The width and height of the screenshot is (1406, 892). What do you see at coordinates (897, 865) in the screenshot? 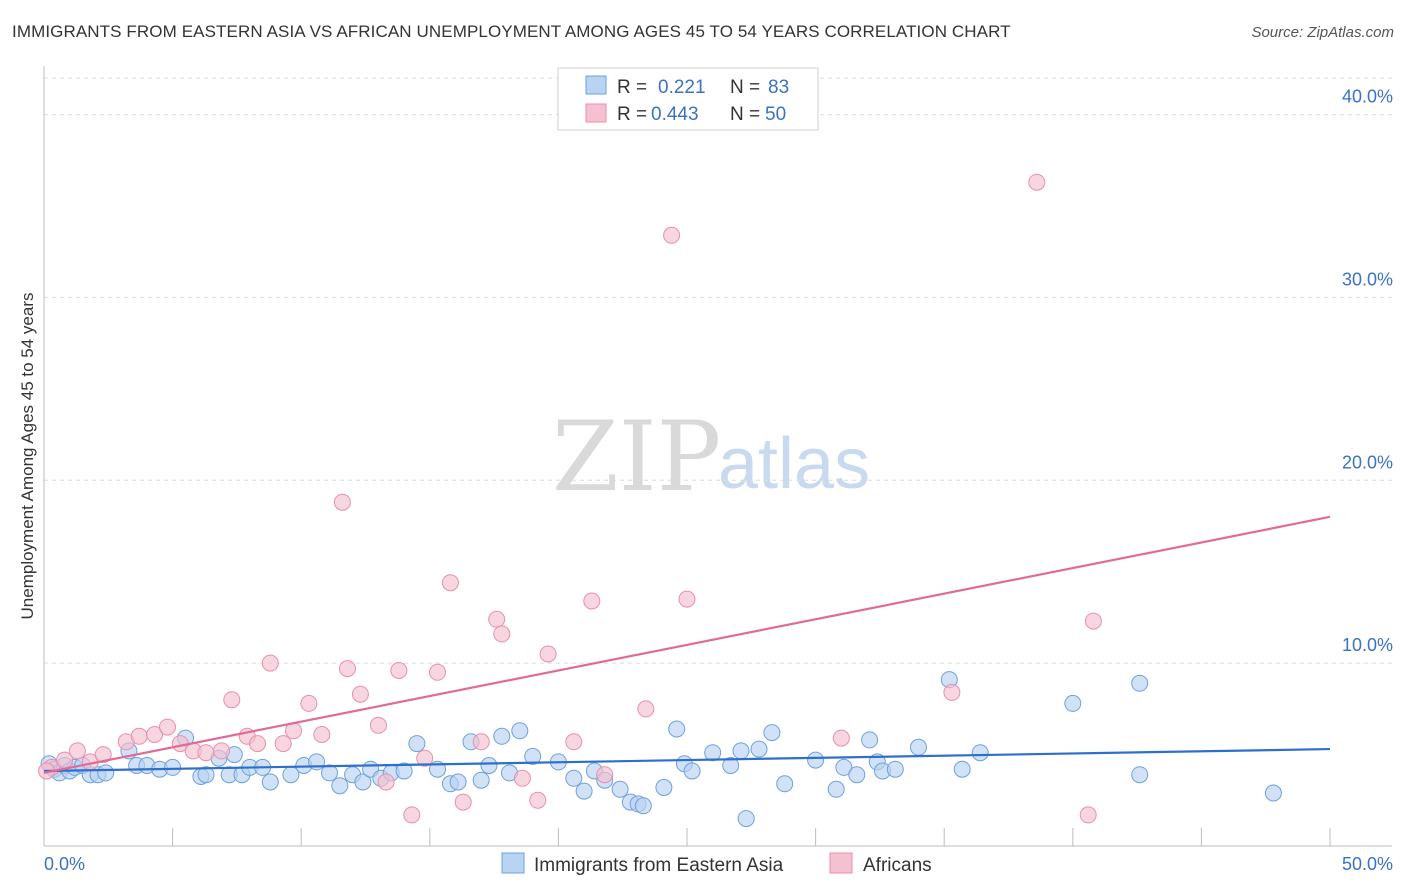
I see `bottom-legend-label-africans: Africans` at bounding box center [897, 865].